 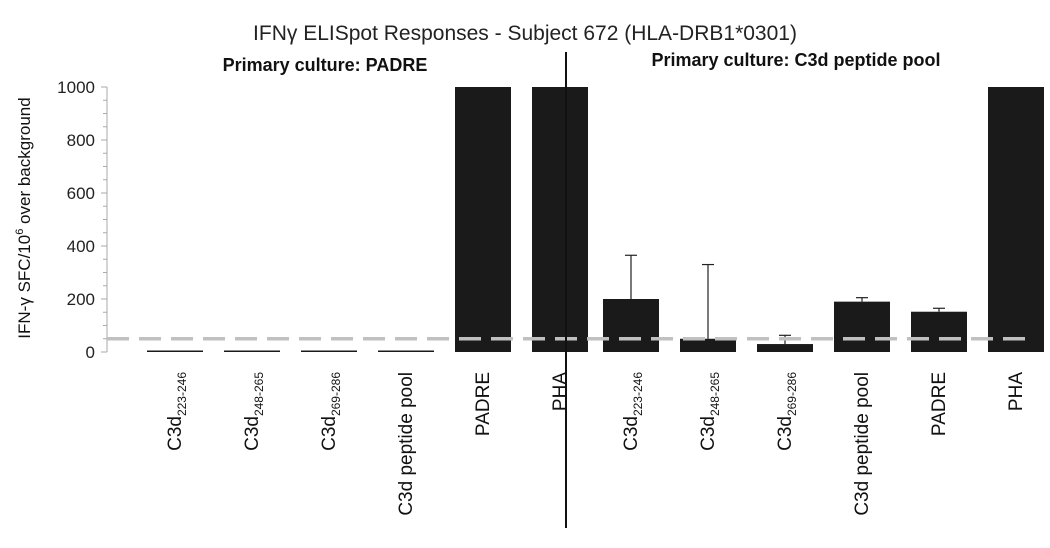 What do you see at coordinates (81, 140) in the screenshot?
I see `y-tick-label: 800` at bounding box center [81, 140].